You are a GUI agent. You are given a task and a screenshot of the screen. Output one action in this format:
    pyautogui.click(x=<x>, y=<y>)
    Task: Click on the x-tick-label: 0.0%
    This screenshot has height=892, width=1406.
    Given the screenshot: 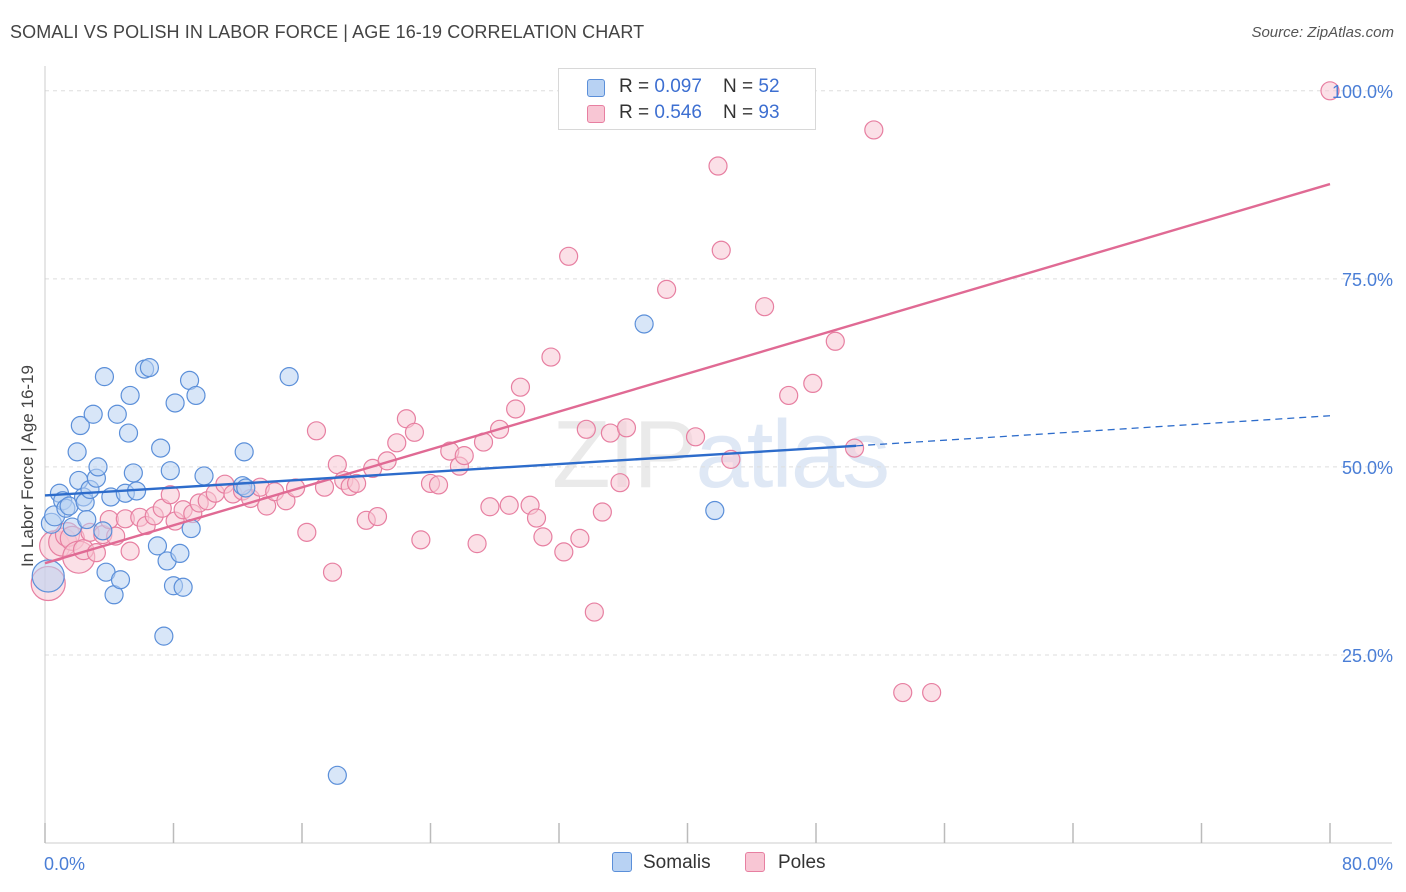 What is the action you would take?
    pyautogui.click(x=64, y=864)
    